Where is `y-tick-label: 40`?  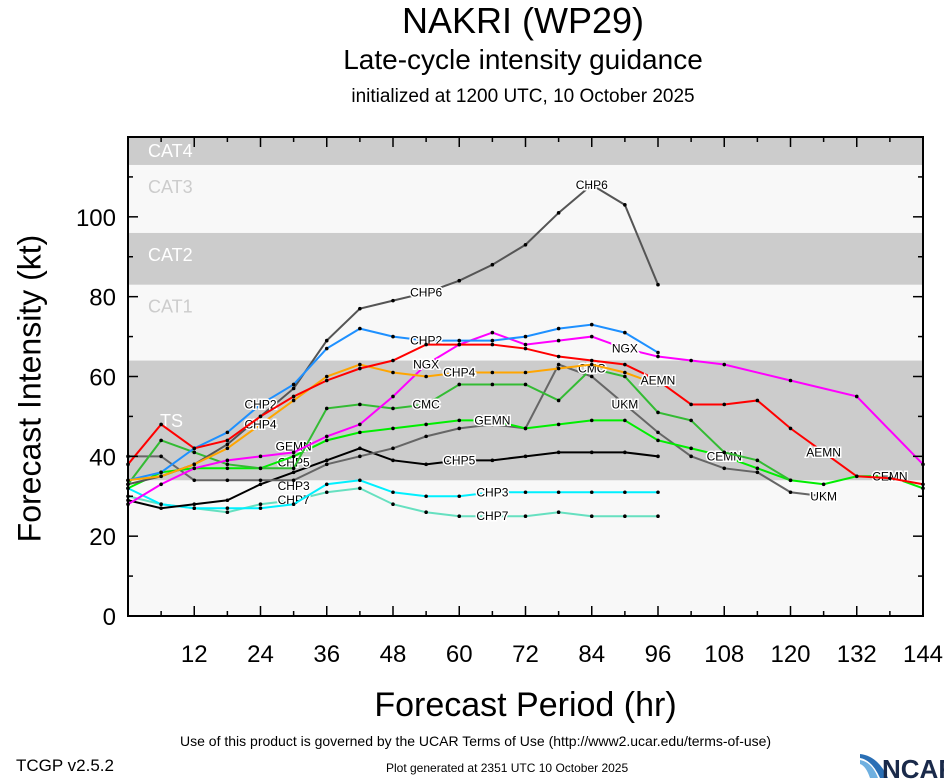
y-tick-label: 40 is located at coordinates (102, 457).